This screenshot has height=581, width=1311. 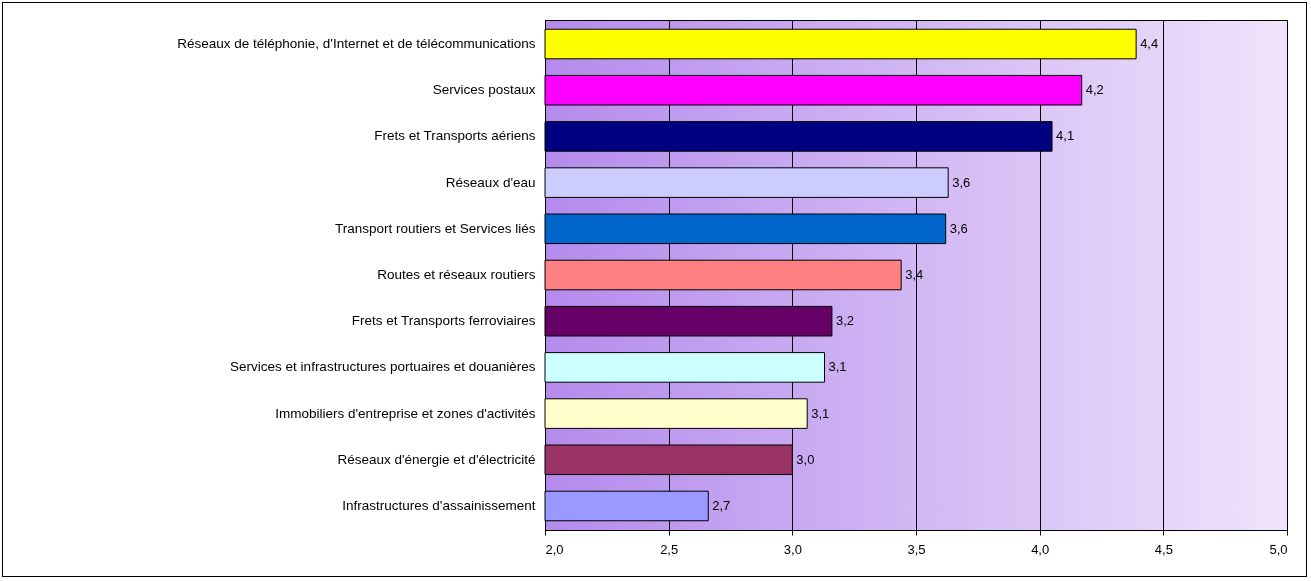 I want to click on y-tick-label: Infrastructures d'assainissement, so click(x=439, y=505).